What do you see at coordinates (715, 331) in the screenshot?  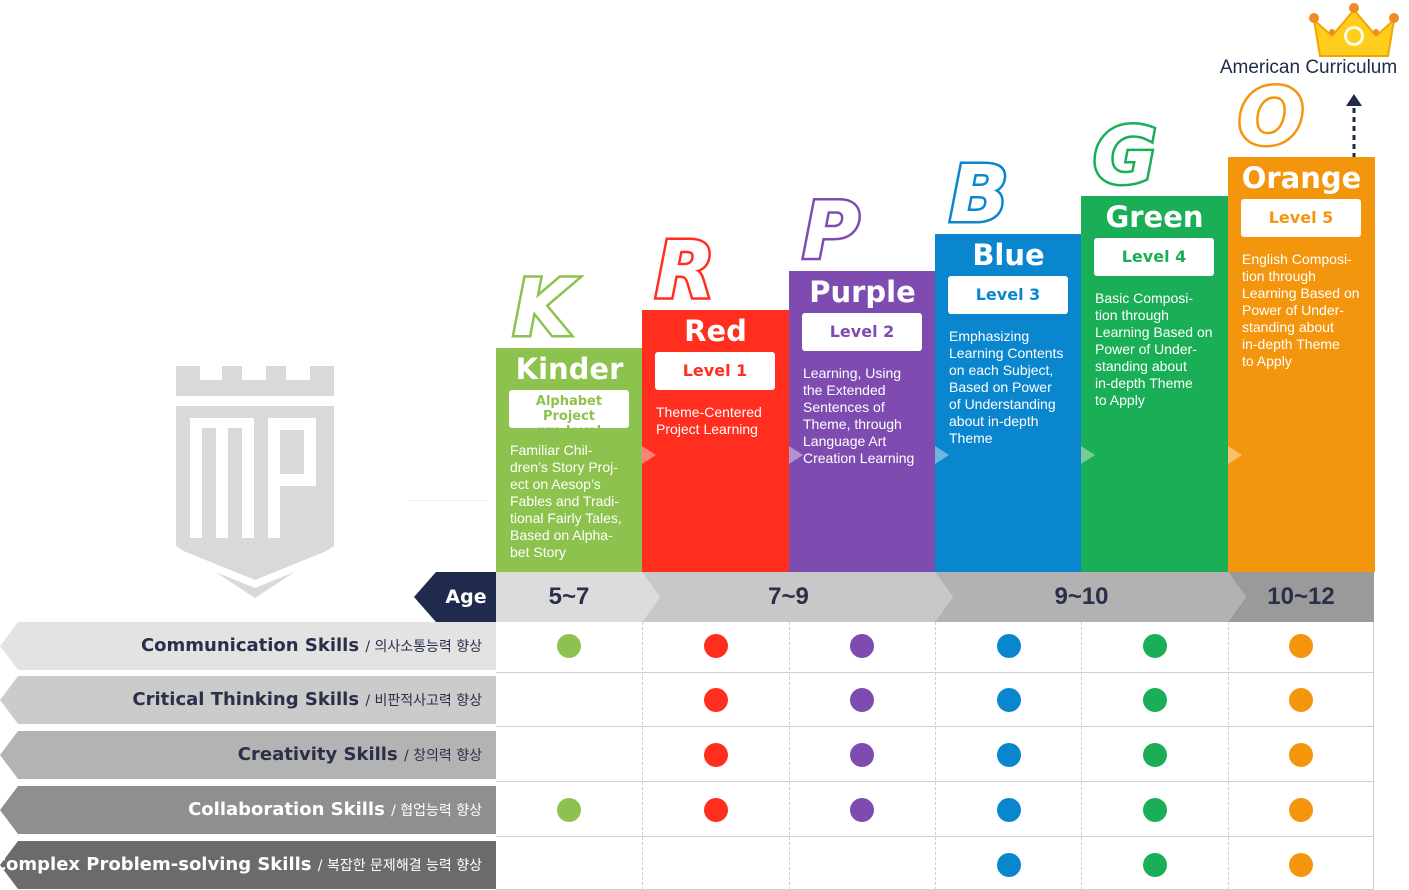 I see `level-name: Red` at bounding box center [715, 331].